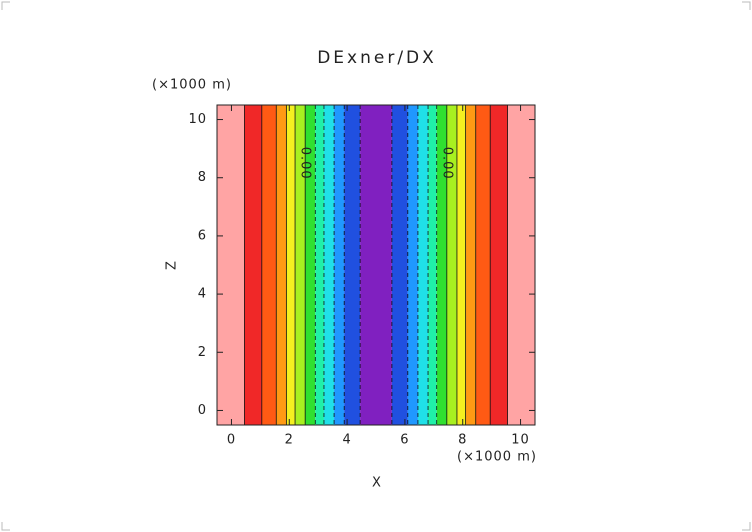 This screenshot has width=752, height=532. I want to click on y-tick-label: 4, so click(202, 294).